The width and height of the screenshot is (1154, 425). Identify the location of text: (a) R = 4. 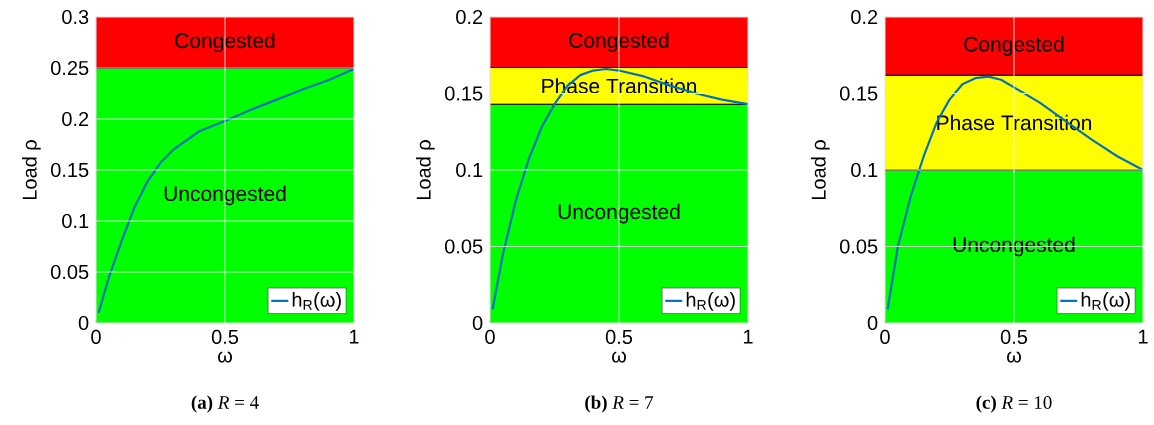
(225, 404).